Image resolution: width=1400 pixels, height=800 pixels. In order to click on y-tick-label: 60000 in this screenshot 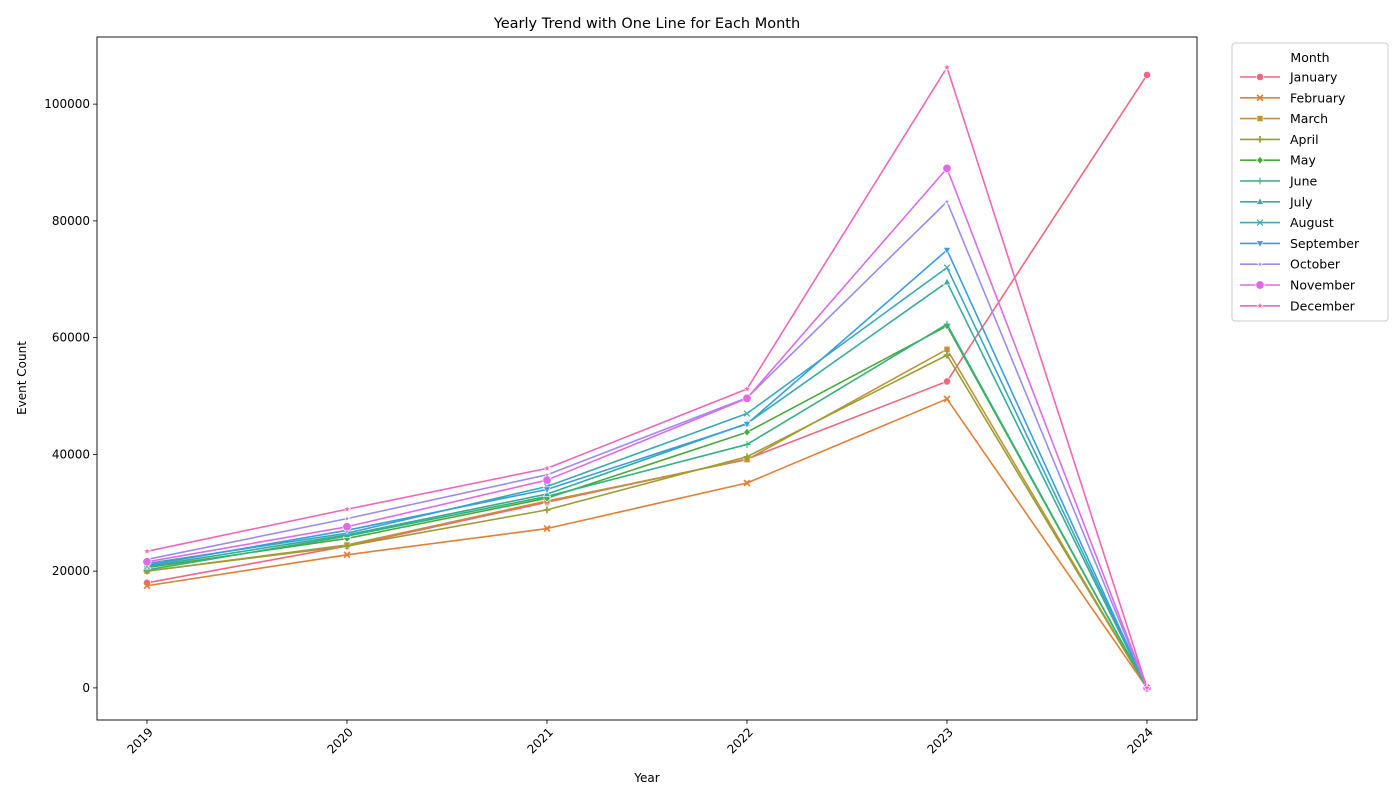, I will do `click(71, 338)`.